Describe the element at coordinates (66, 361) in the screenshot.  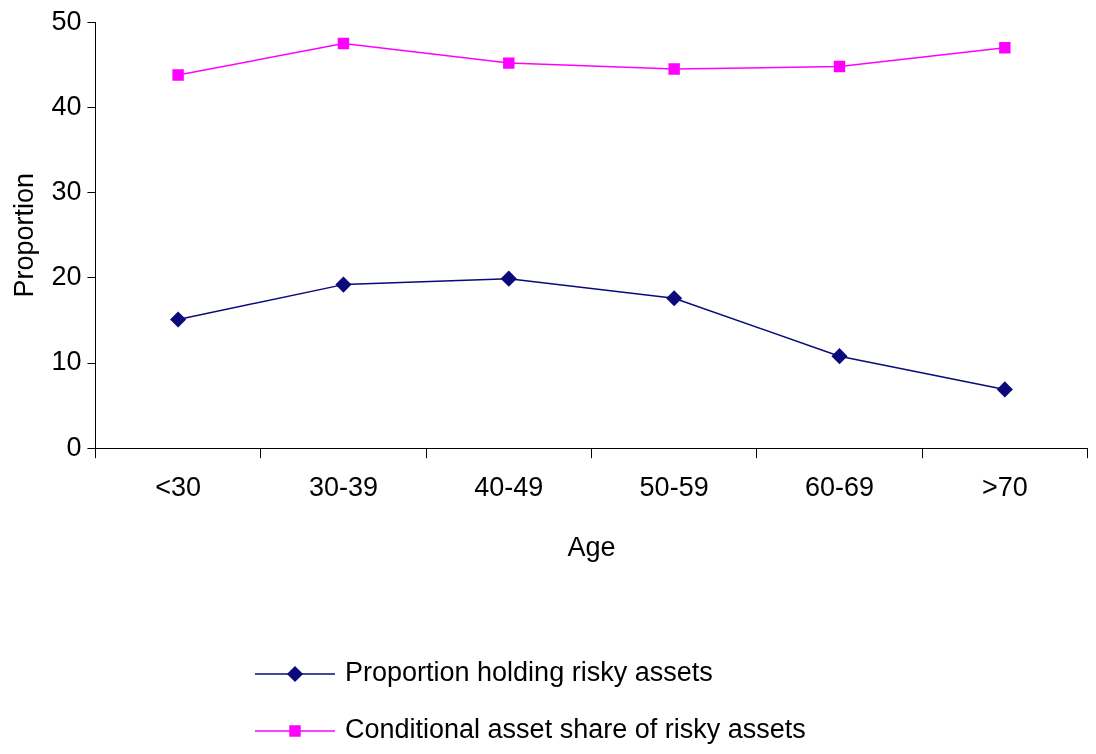
I see `y-tick-label: 10` at that location.